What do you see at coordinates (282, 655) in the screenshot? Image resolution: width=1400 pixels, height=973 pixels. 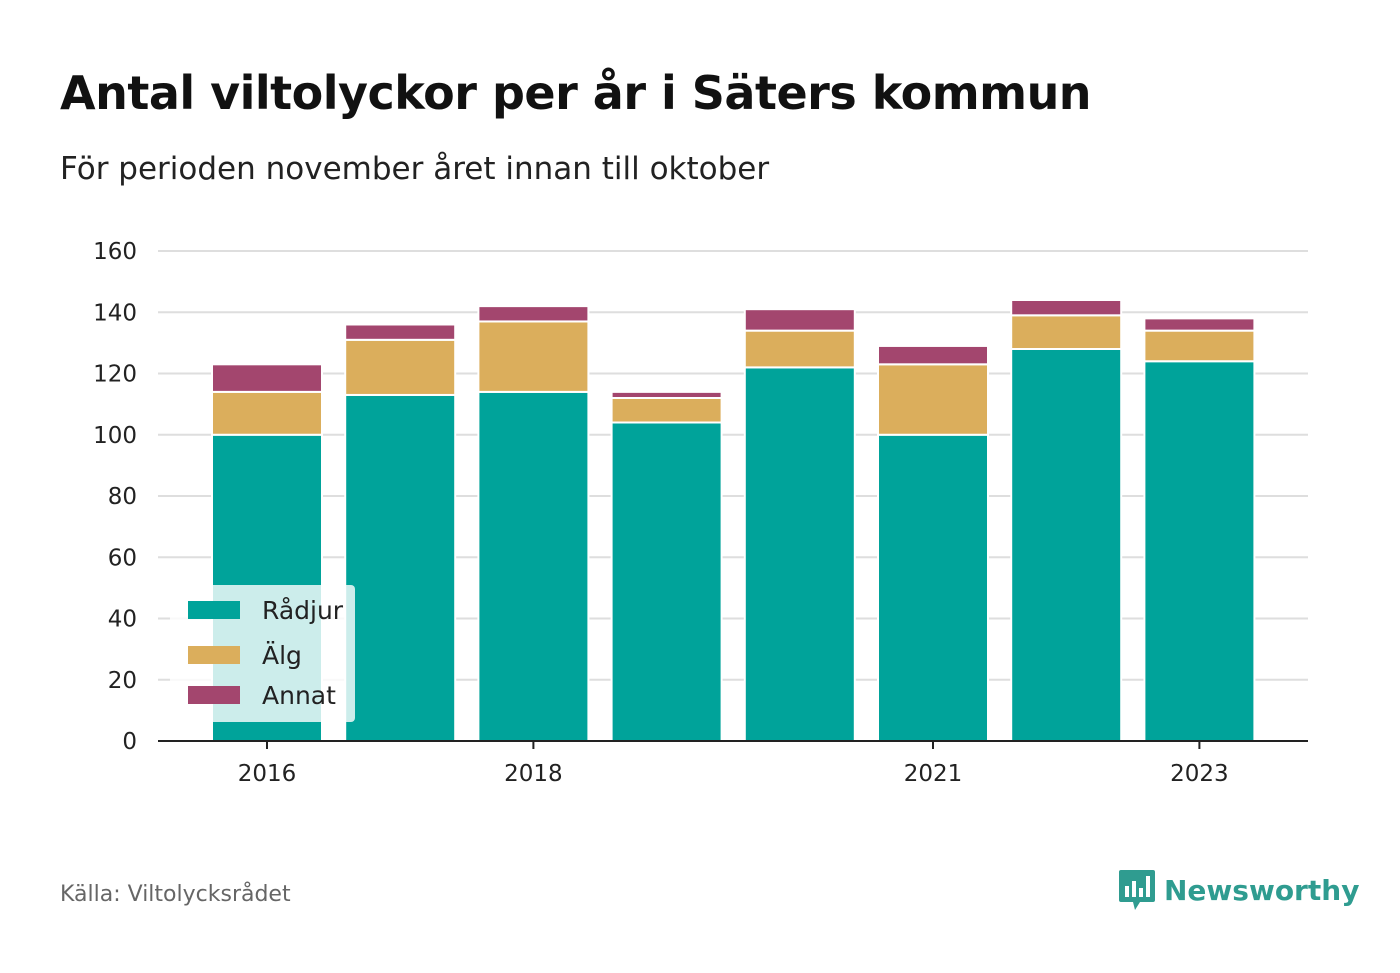 I see `legend-label-alg: Älg` at bounding box center [282, 655].